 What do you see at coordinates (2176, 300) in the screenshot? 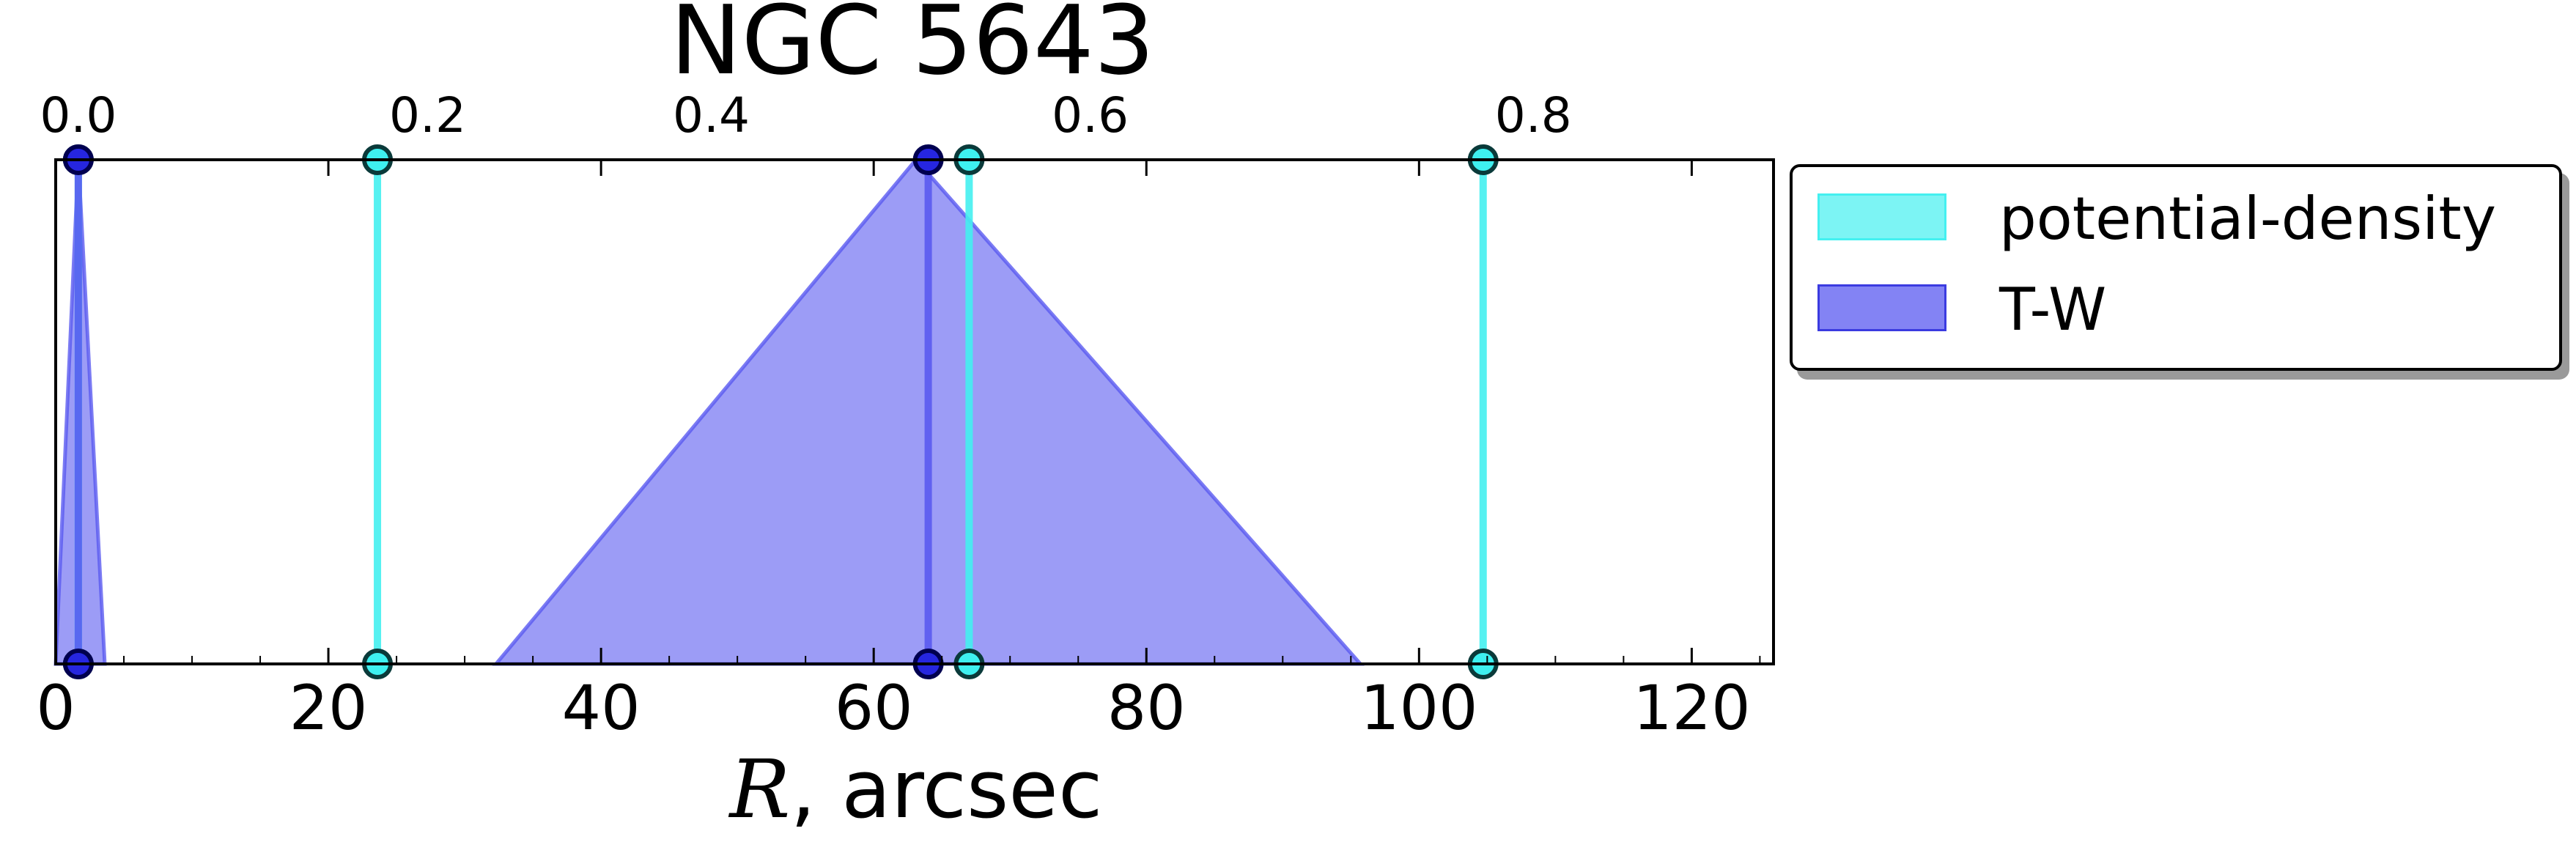
I see `legend-item-t-w: T-W` at bounding box center [2176, 300].